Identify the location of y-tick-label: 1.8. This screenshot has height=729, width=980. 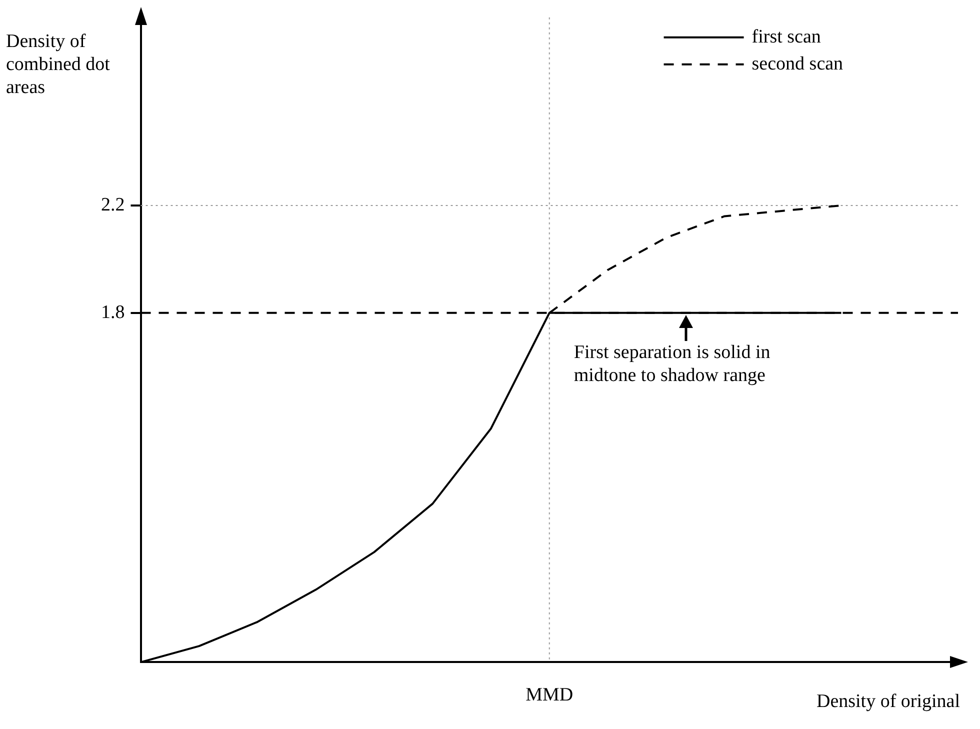
(113, 312).